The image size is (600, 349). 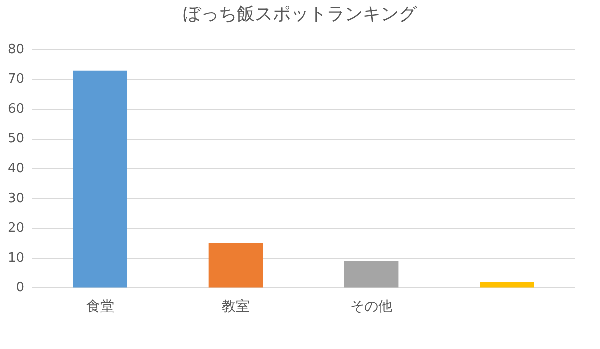 I want to click on y-tick-label: 40, so click(x=16, y=168).